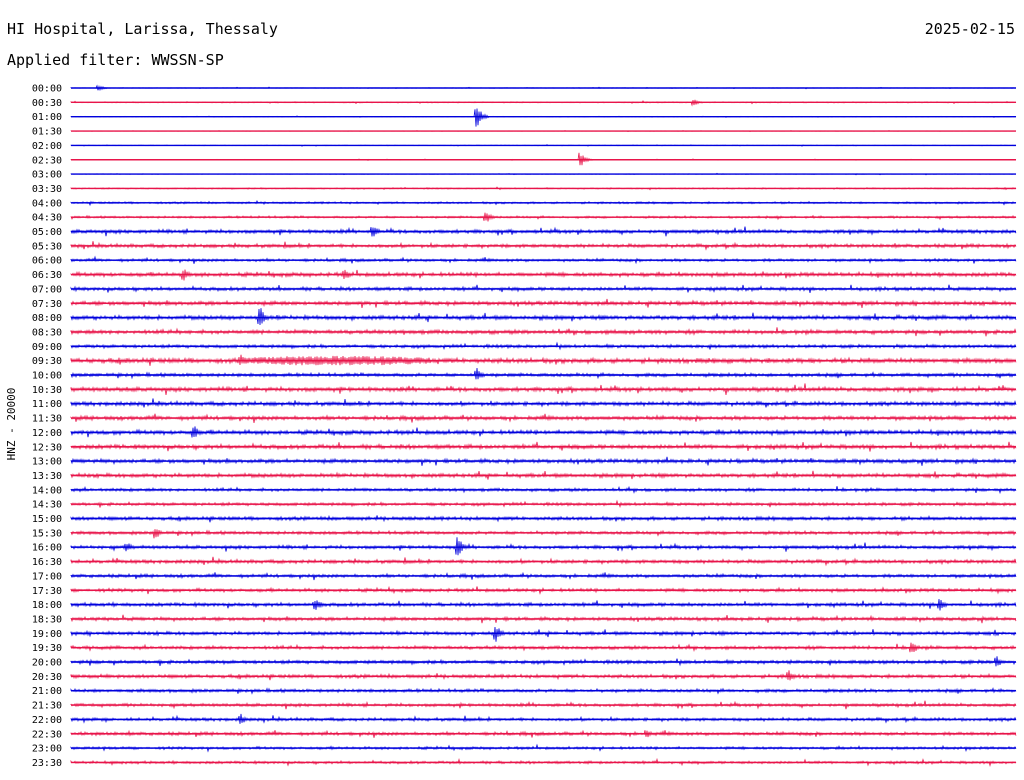 The image size is (1024, 780). I want to click on row-time-label: 23:30, so click(47, 763).